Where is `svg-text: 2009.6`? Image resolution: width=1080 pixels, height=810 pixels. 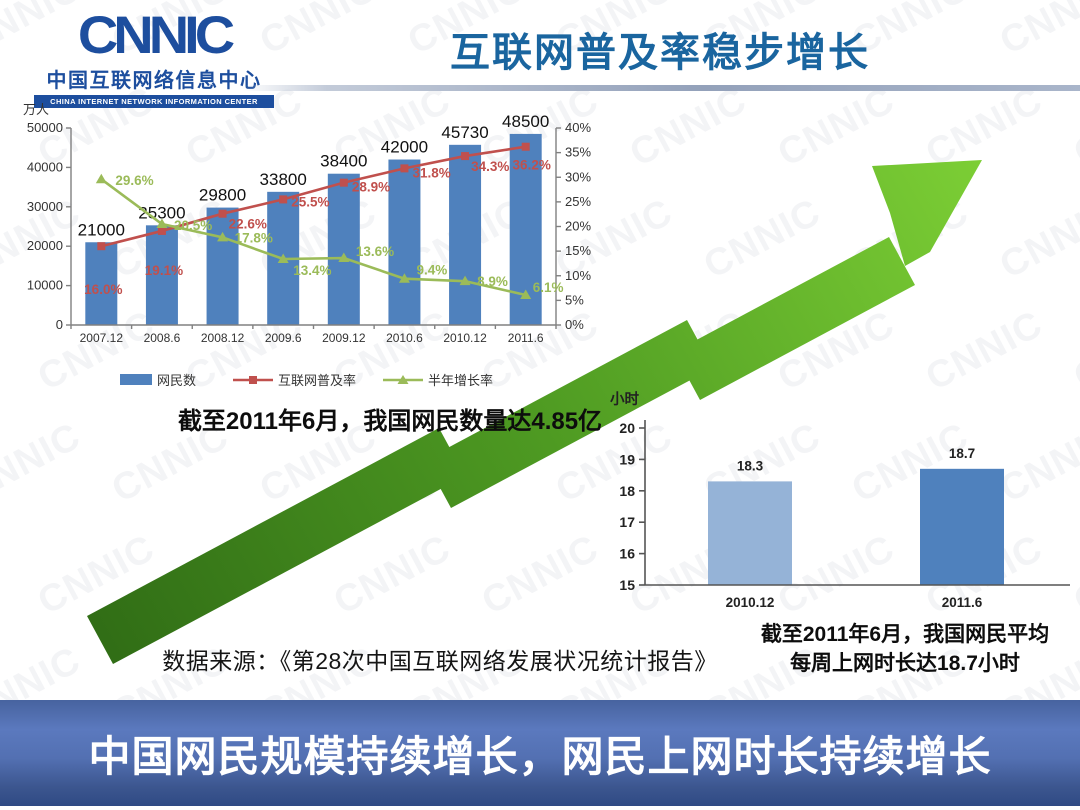
svg-text: 2009.6 is located at coordinates (283, 338).